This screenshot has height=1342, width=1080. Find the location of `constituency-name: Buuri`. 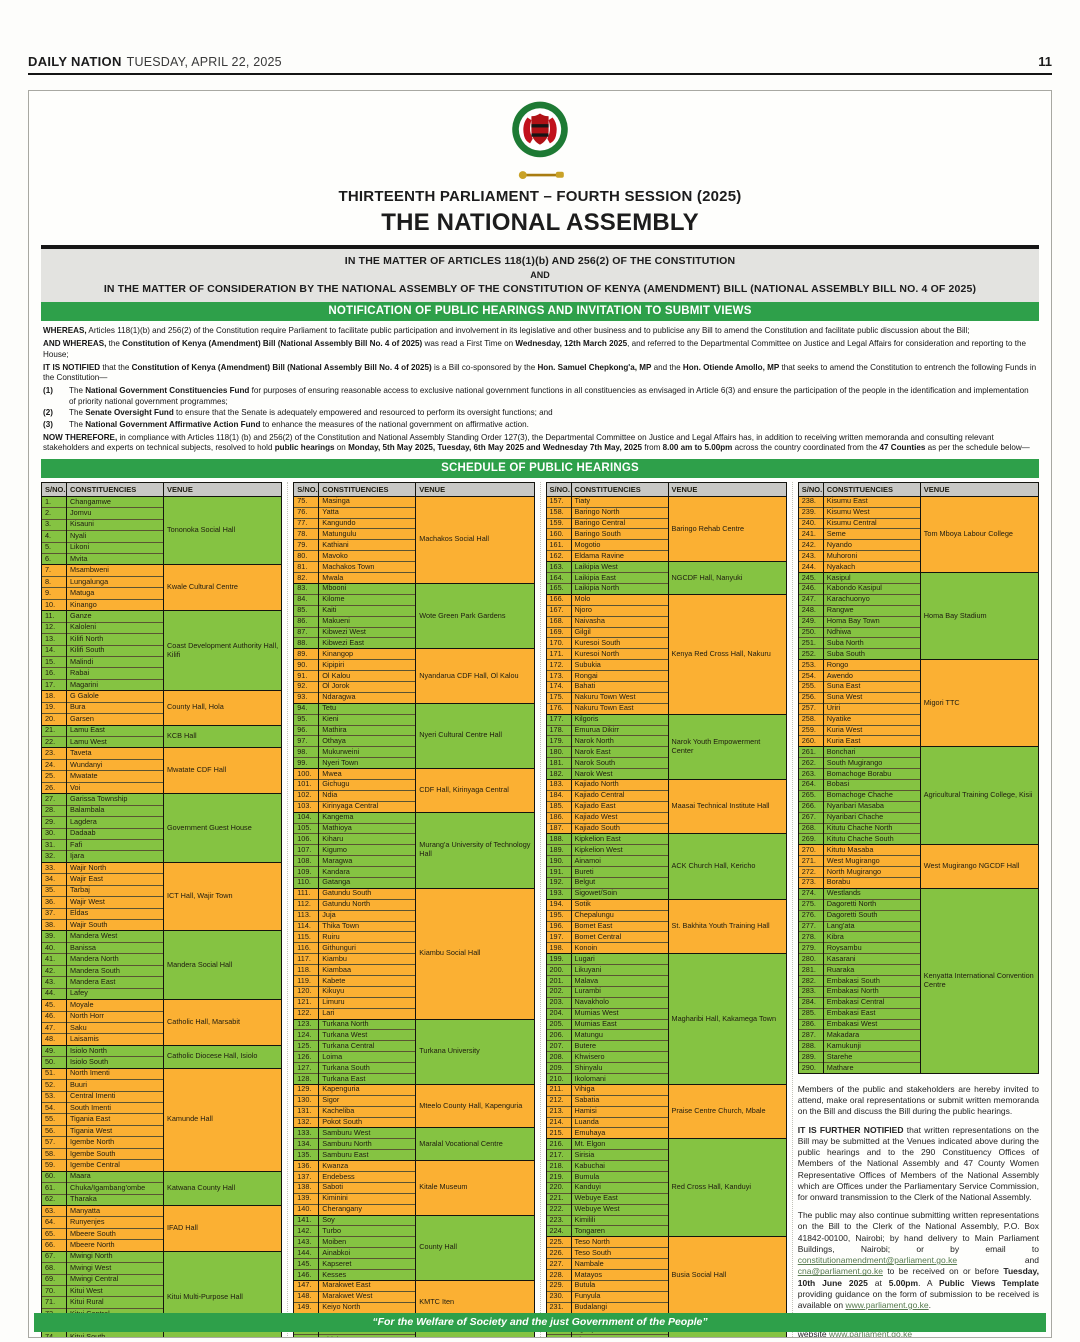

constituency-name: Buuri is located at coordinates (115, 1085).